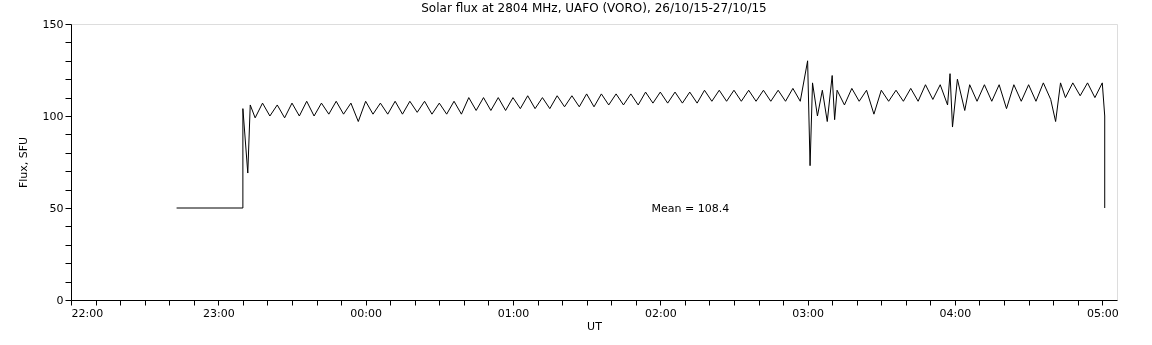 This screenshot has width=1152, height=345. I want to click on x-tick-label: 01:00, so click(513, 313).